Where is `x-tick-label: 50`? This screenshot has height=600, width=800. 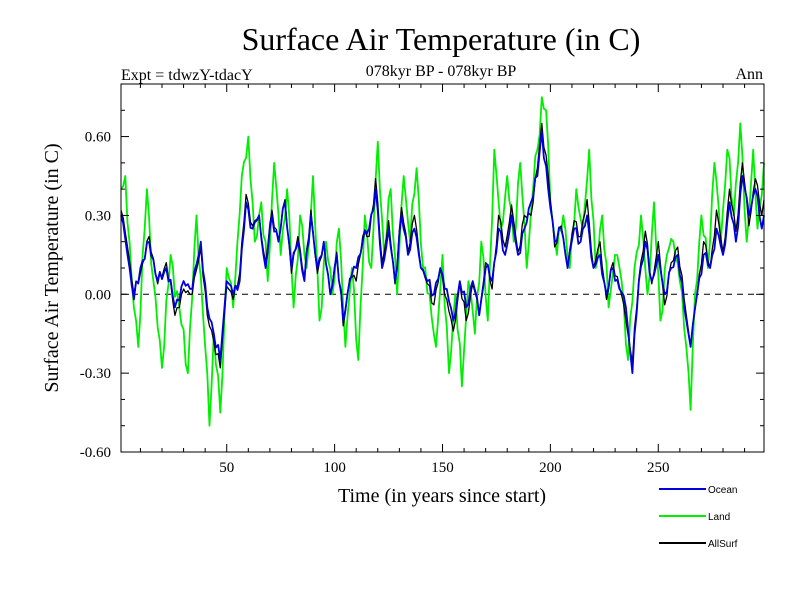 x-tick-label: 50 is located at coordinates (226, 468).